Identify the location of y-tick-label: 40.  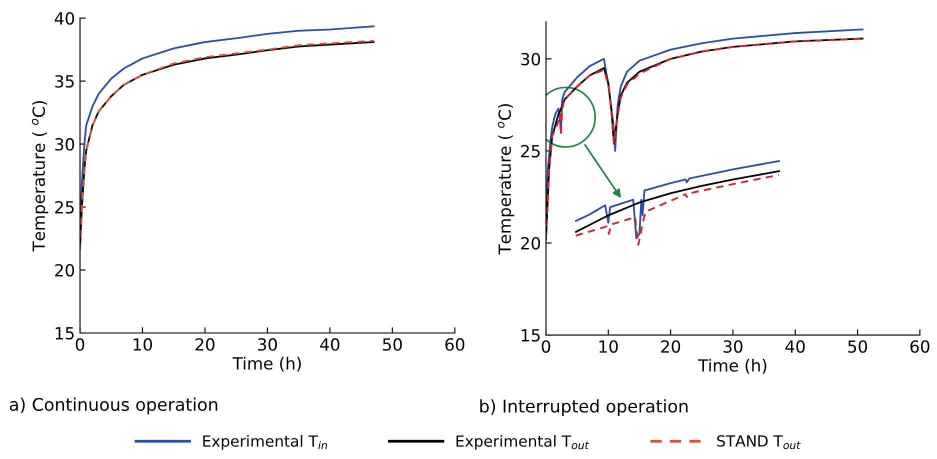
(64, 18).